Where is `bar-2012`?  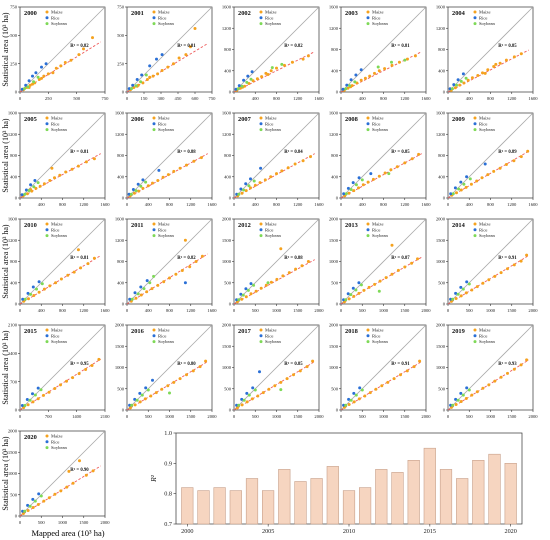
bar-2012 is located at coordinates (381, 497).